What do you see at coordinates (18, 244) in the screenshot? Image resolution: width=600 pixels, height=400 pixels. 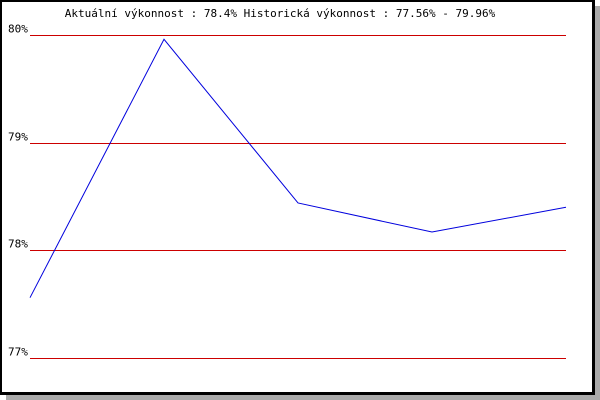 I see `y-tick-label: 78%` at bounding box center [18, 244].